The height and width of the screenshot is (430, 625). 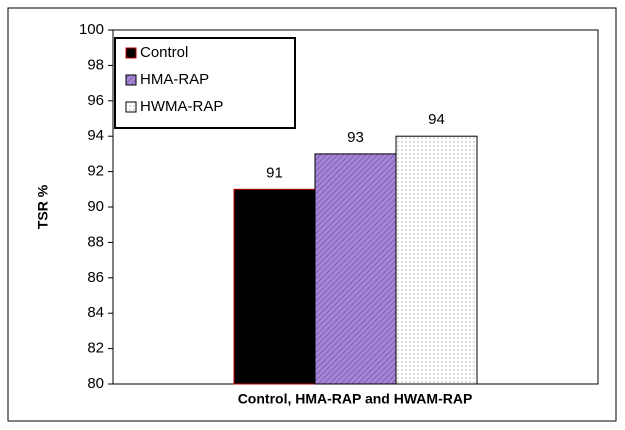 What do you see at coordinates (174, 79) in the screenshot?
I see `legend-label: HMA-RAP` at bounding box center [174, 79].